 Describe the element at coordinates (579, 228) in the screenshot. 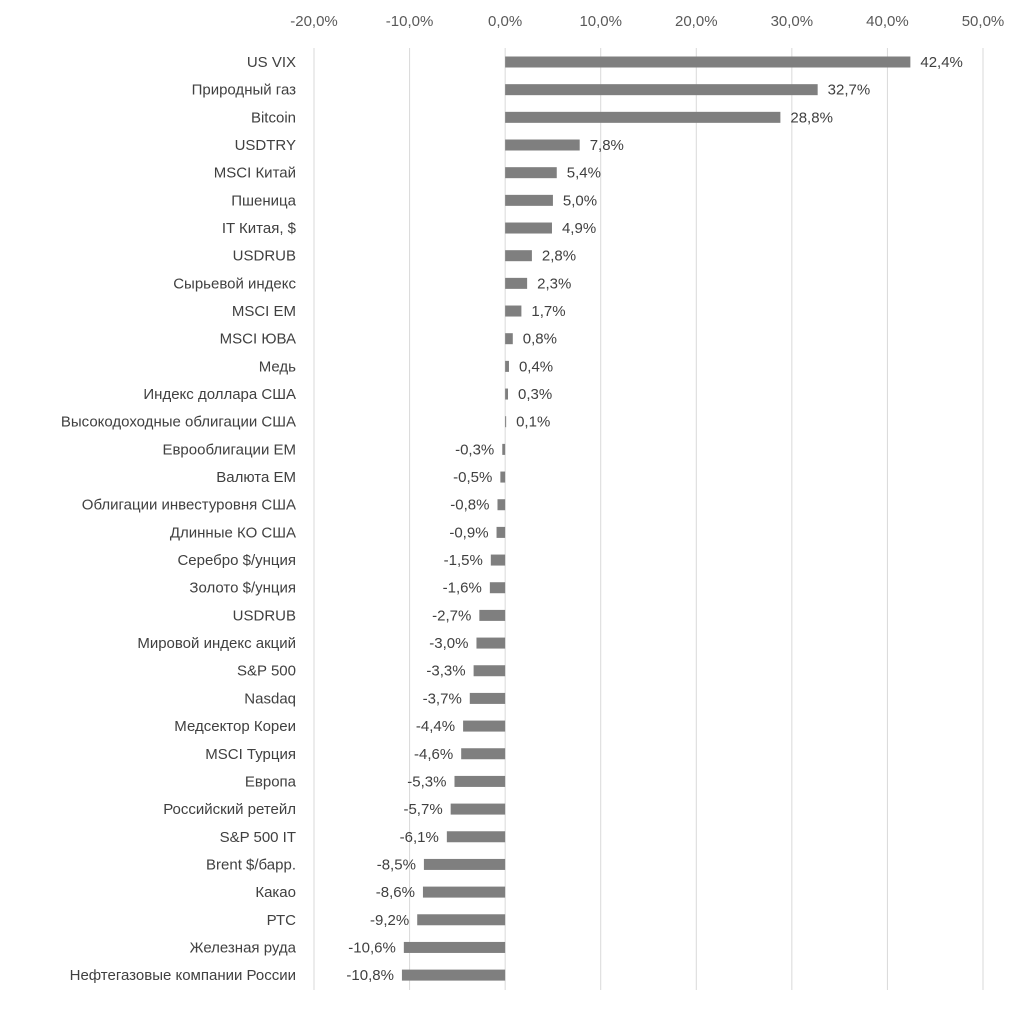

I see `data-label: 4,9%` at that location.